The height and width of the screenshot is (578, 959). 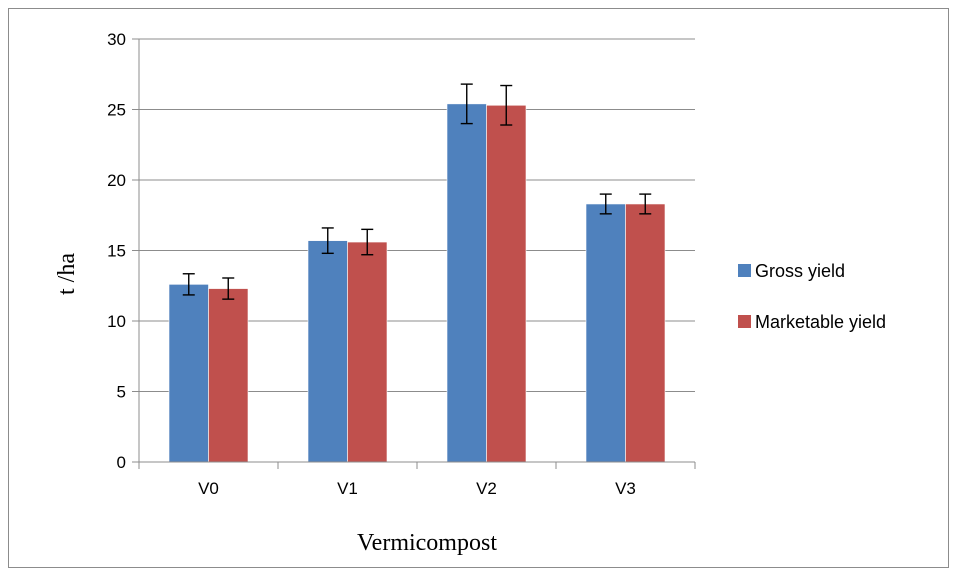 What do you see at coordinates (800, 271) in the screenshot?
I see `legend-label-gross-yield: Gross yield` at bounding box center [800, 271].